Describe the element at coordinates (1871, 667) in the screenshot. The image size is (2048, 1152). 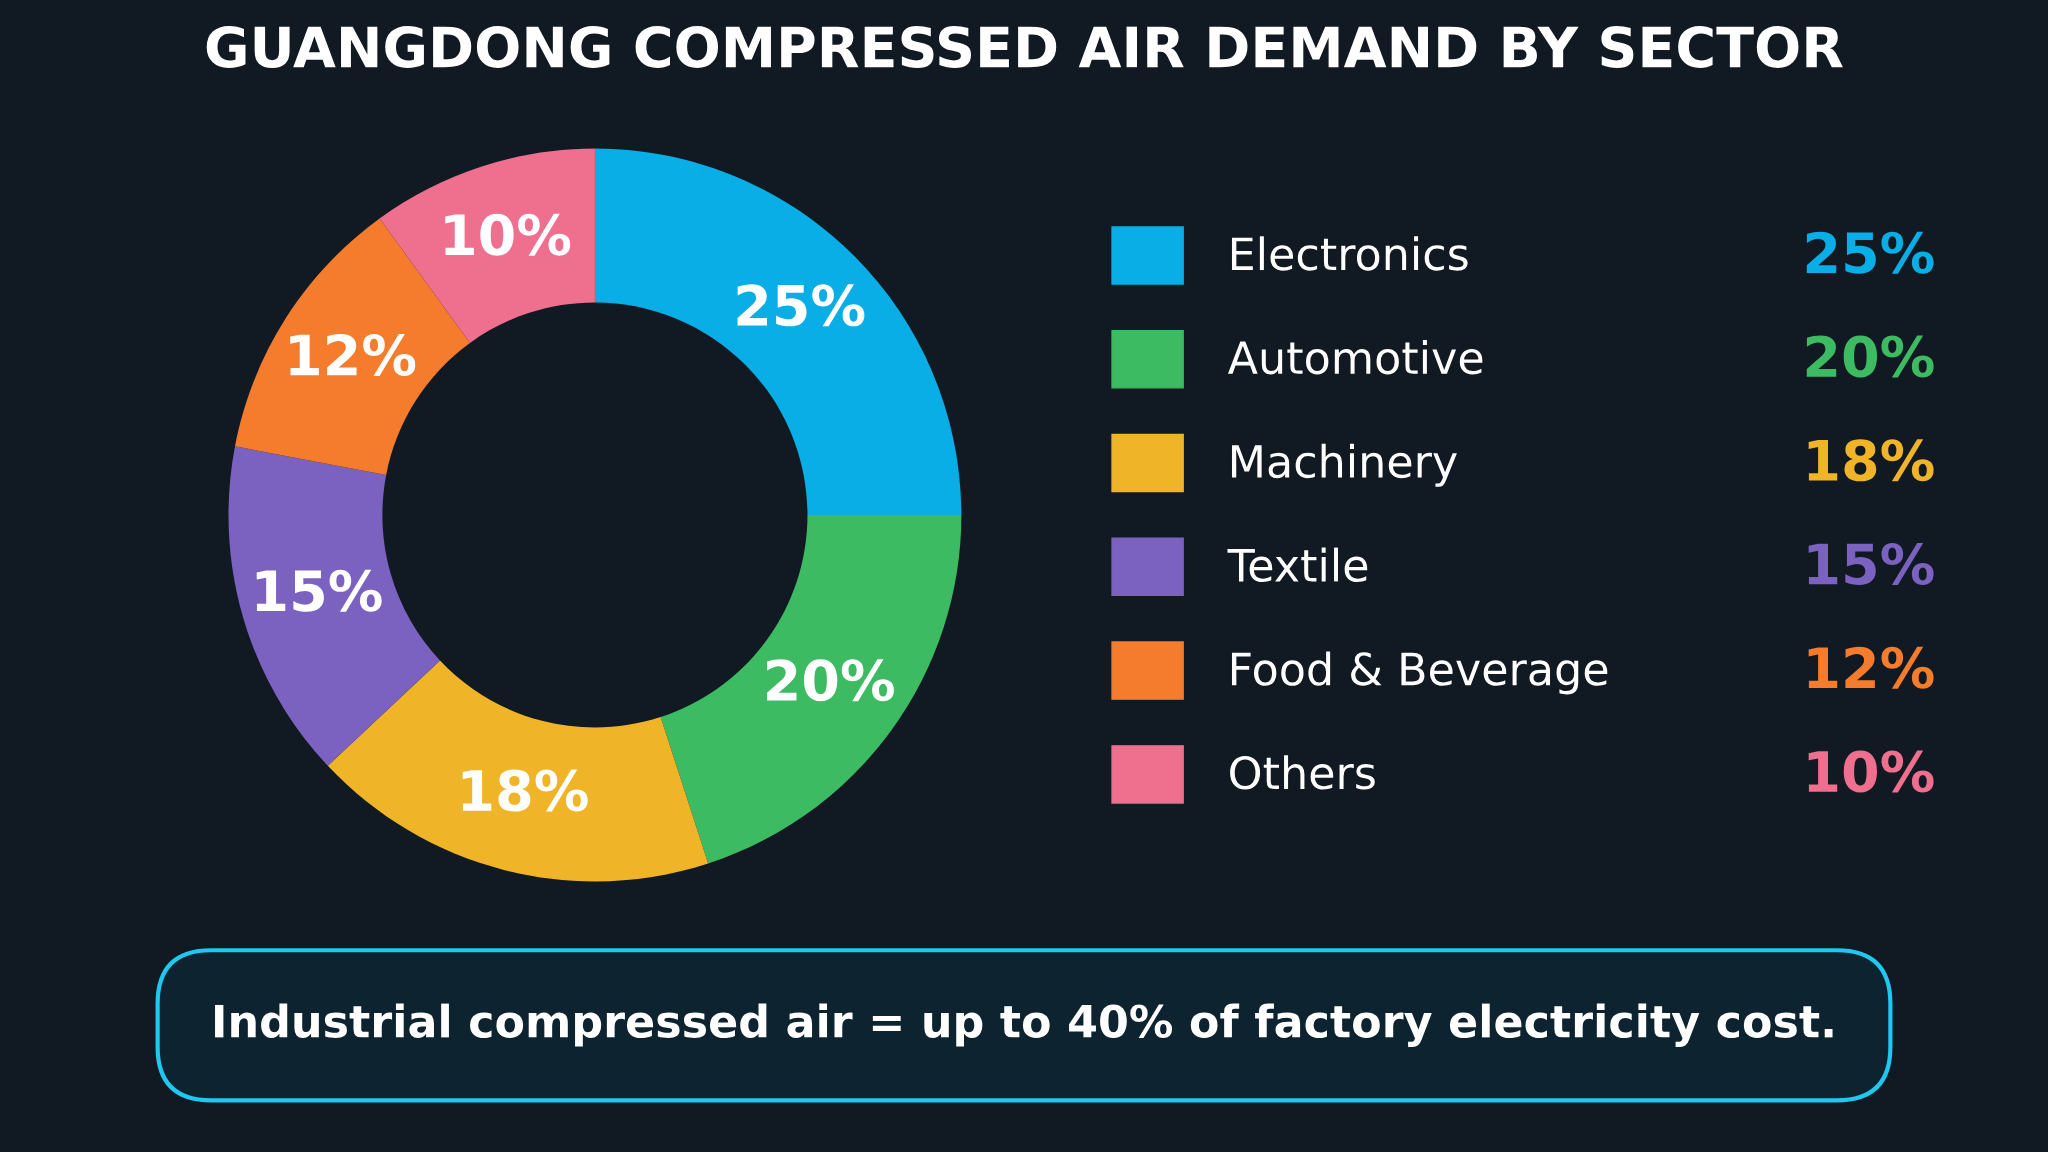
I see `text: 12%` at that location.